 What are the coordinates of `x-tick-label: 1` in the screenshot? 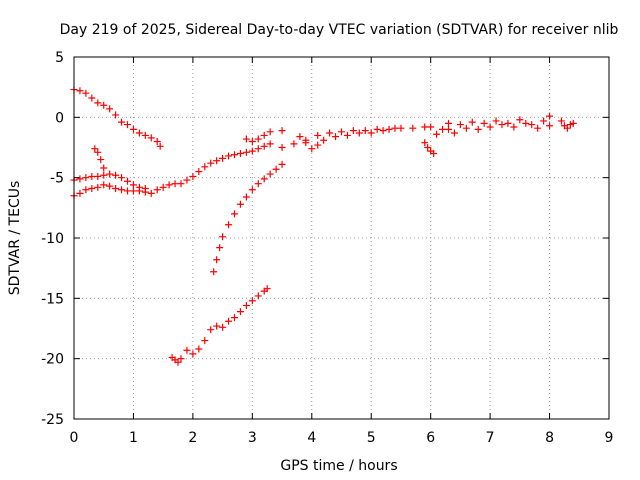 It's located at (133, 438).